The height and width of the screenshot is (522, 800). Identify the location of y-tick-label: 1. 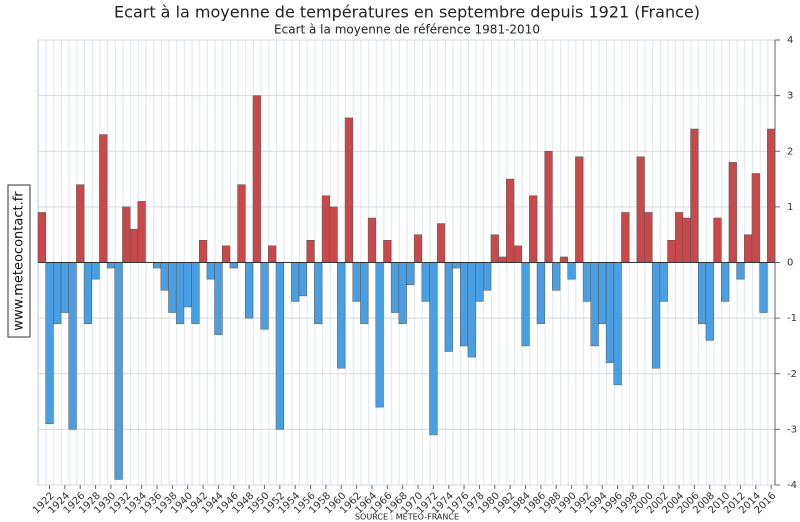
(790, 207).